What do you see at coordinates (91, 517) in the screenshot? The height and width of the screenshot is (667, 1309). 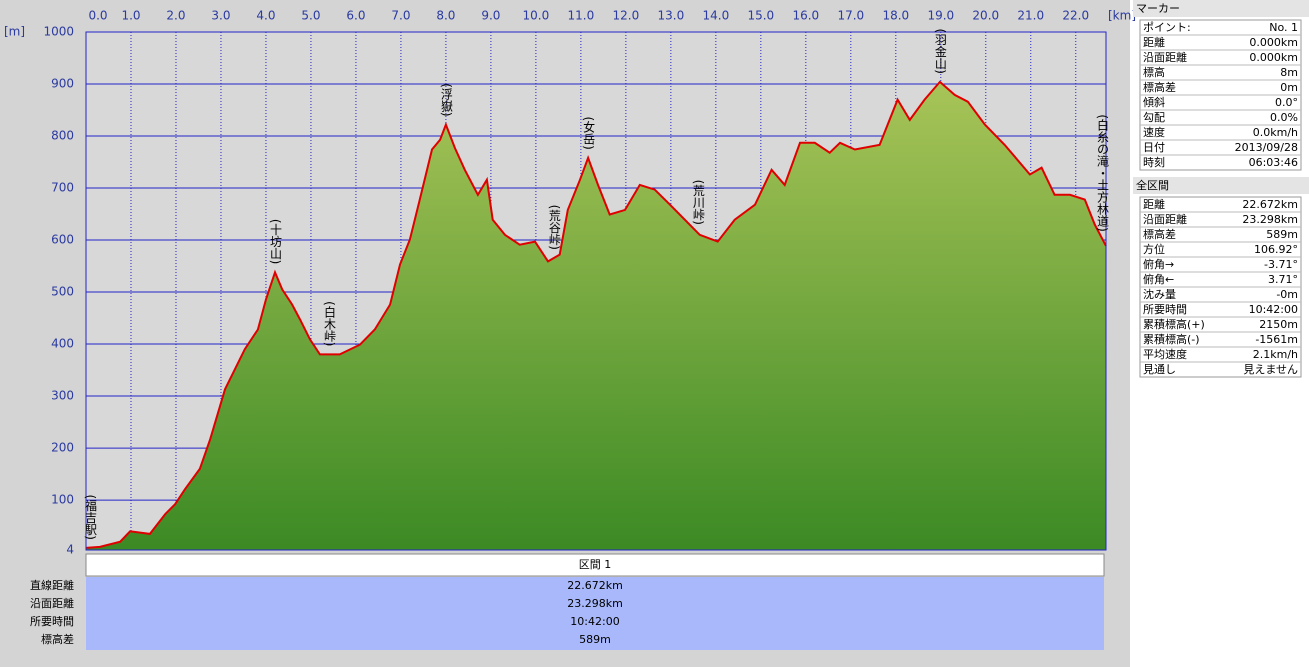 I see `peak-label: (福吉駅)` at bounding box center [91, 517].